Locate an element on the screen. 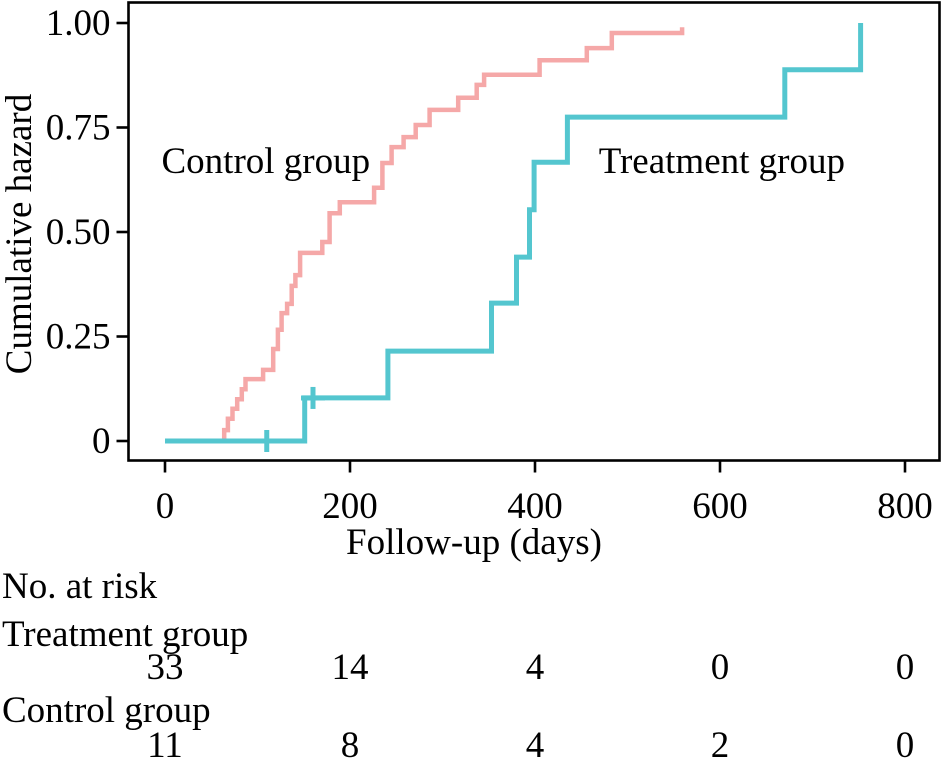  y-tick-label: 0.50 is located at coordinates (78, 232).